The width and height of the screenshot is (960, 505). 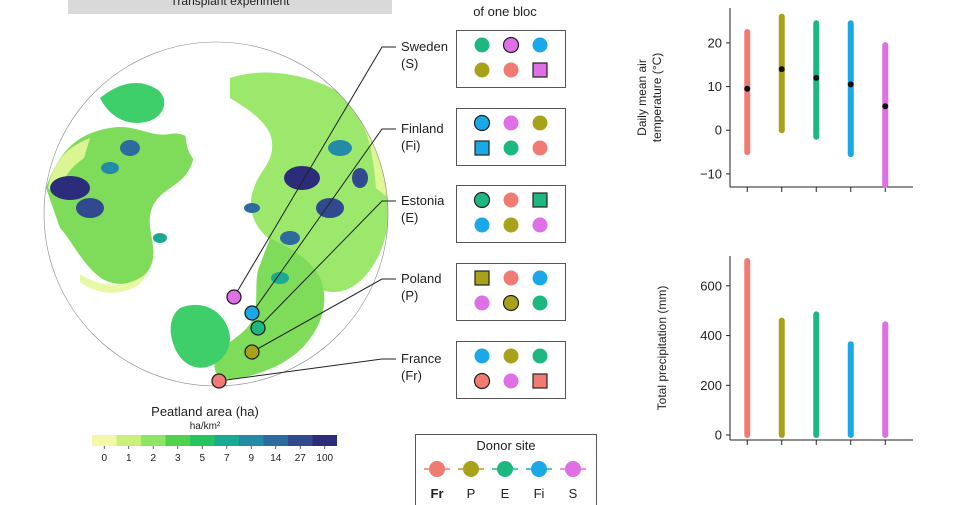 What do you see at coordinates (505, 481) in the screenshot?
I see `donor-legend-items: Fr P E Fi S` at bounding box center [505, 481].